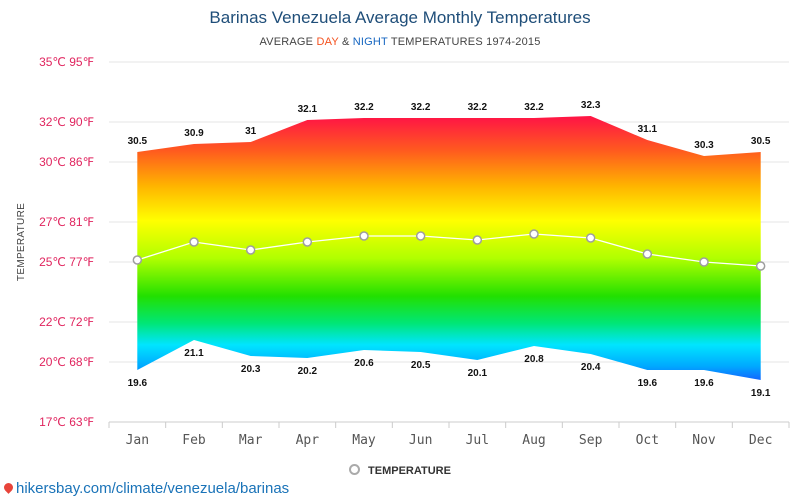 This screenshot has height=500, width=800. I want to click on day-value-label: 31.1, so click(648, 129).